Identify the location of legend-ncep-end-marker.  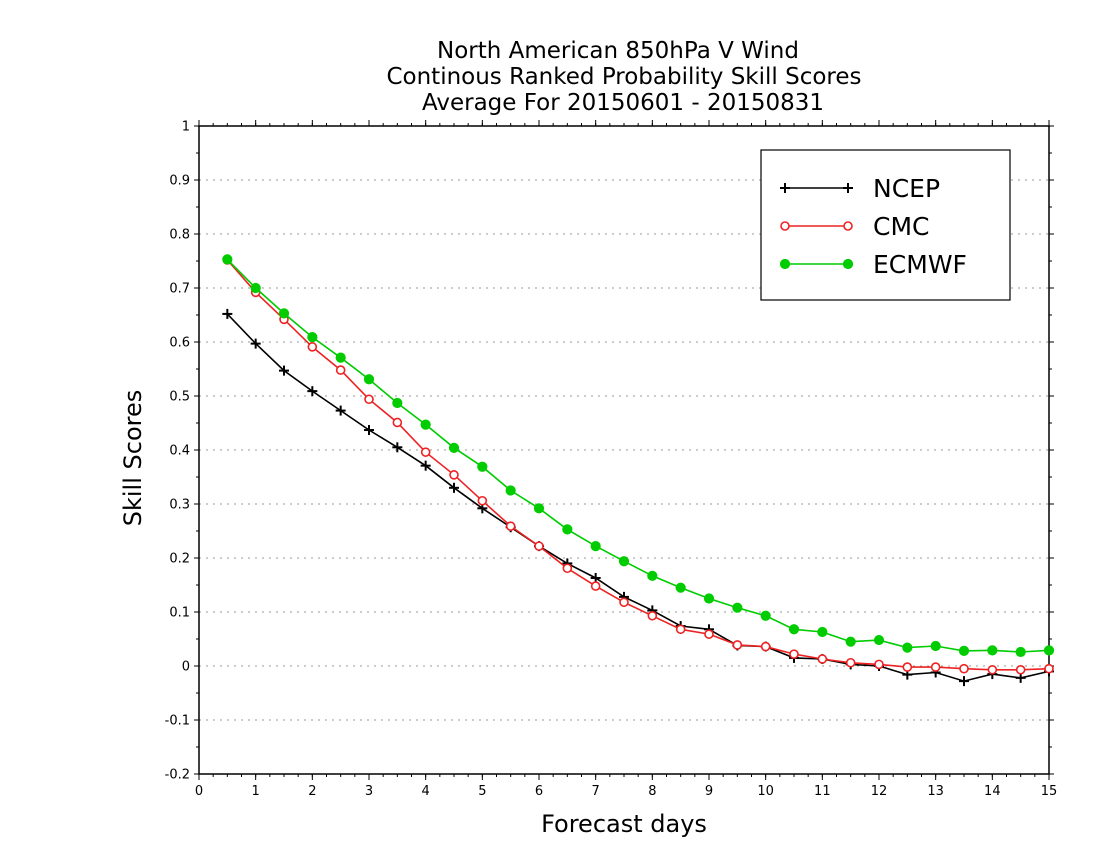
(848, 188).